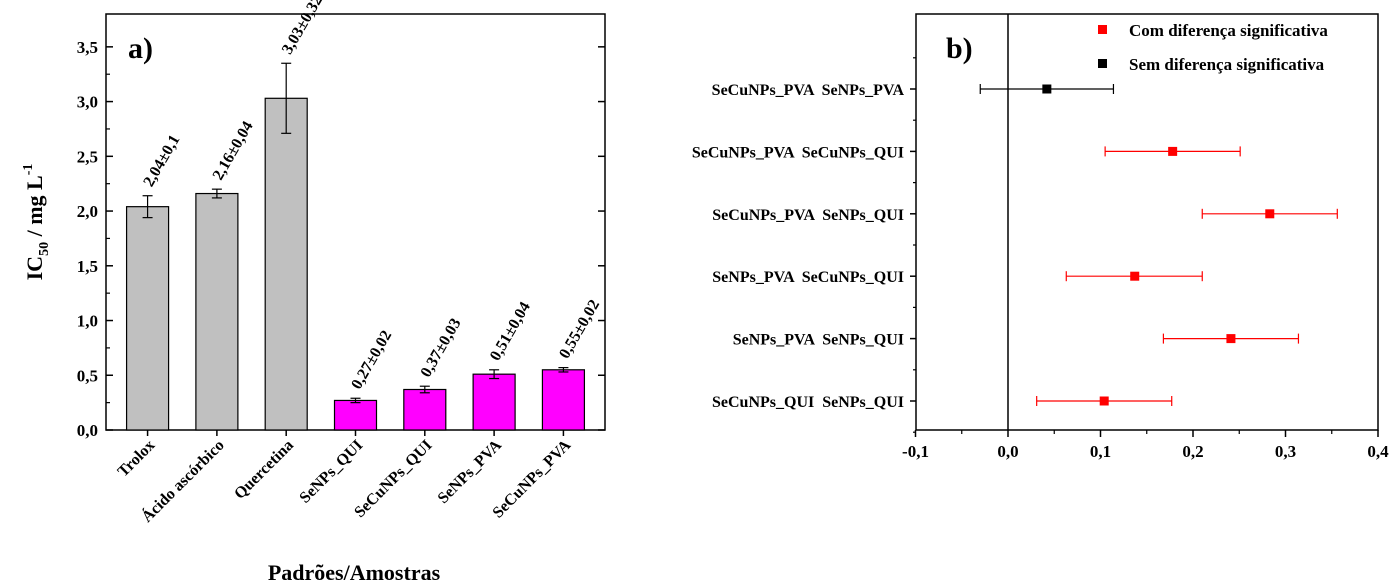  What do you see at coordinates (959, 48) in the screenshot?
I see `panel-b-label: b)` at bounding box center [959, 48].